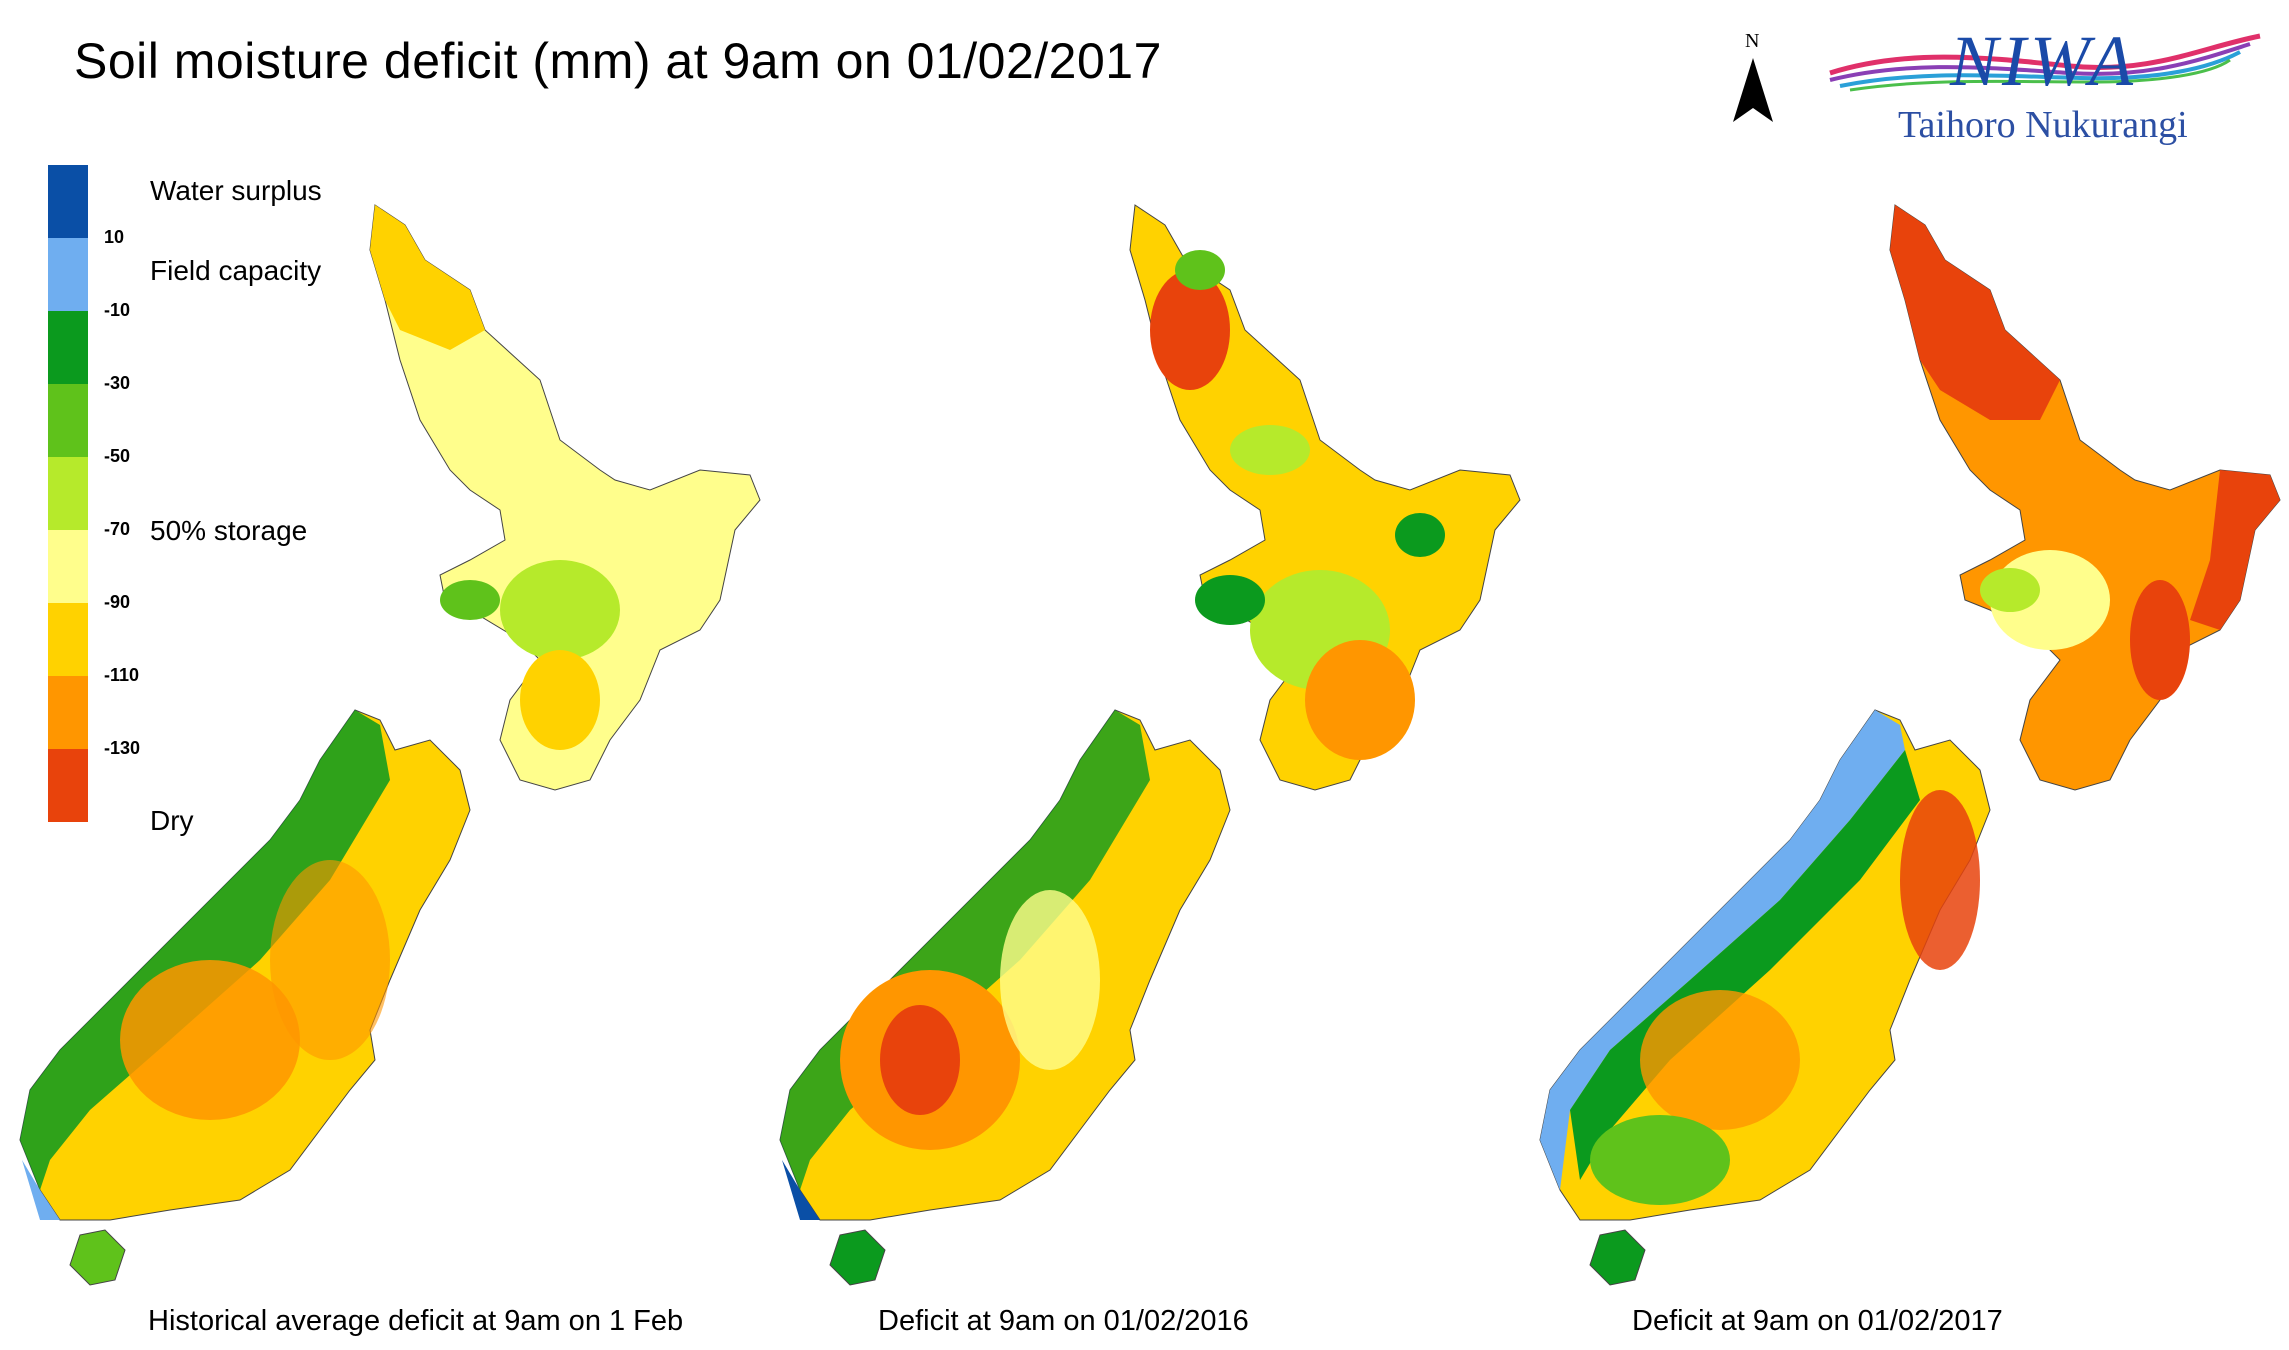 This screenshot has width=2289, height=1350. What do you see at coordinates (117, 529) in the screenshot?
I see `legend-tick: -70` at bounding box center [117, 529].